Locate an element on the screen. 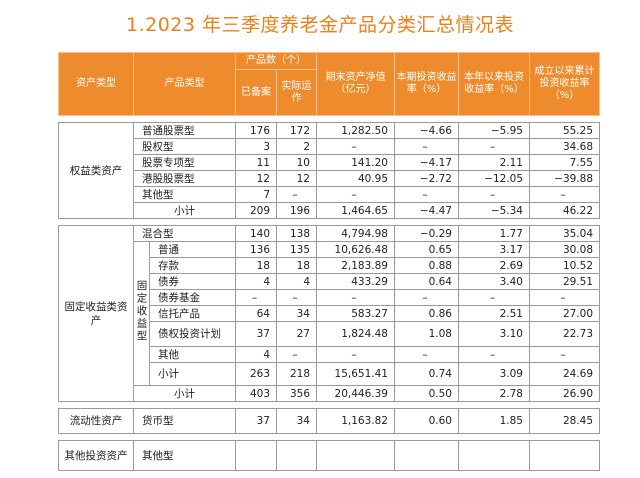  period-return: −0.29 is located at coordinates (426, 233).